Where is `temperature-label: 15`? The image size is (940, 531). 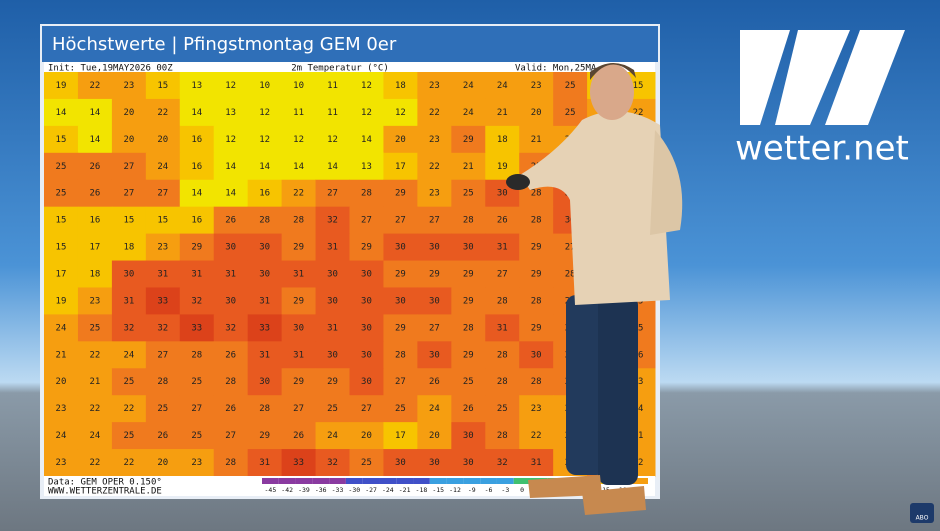 temperature-label: 15 is located at coordinates (162, 86).